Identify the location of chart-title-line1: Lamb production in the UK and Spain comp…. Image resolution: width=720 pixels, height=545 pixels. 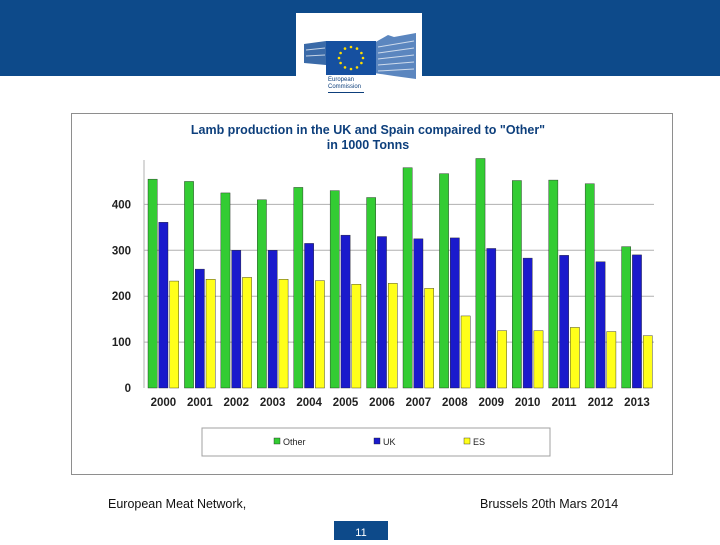
(368, 130).